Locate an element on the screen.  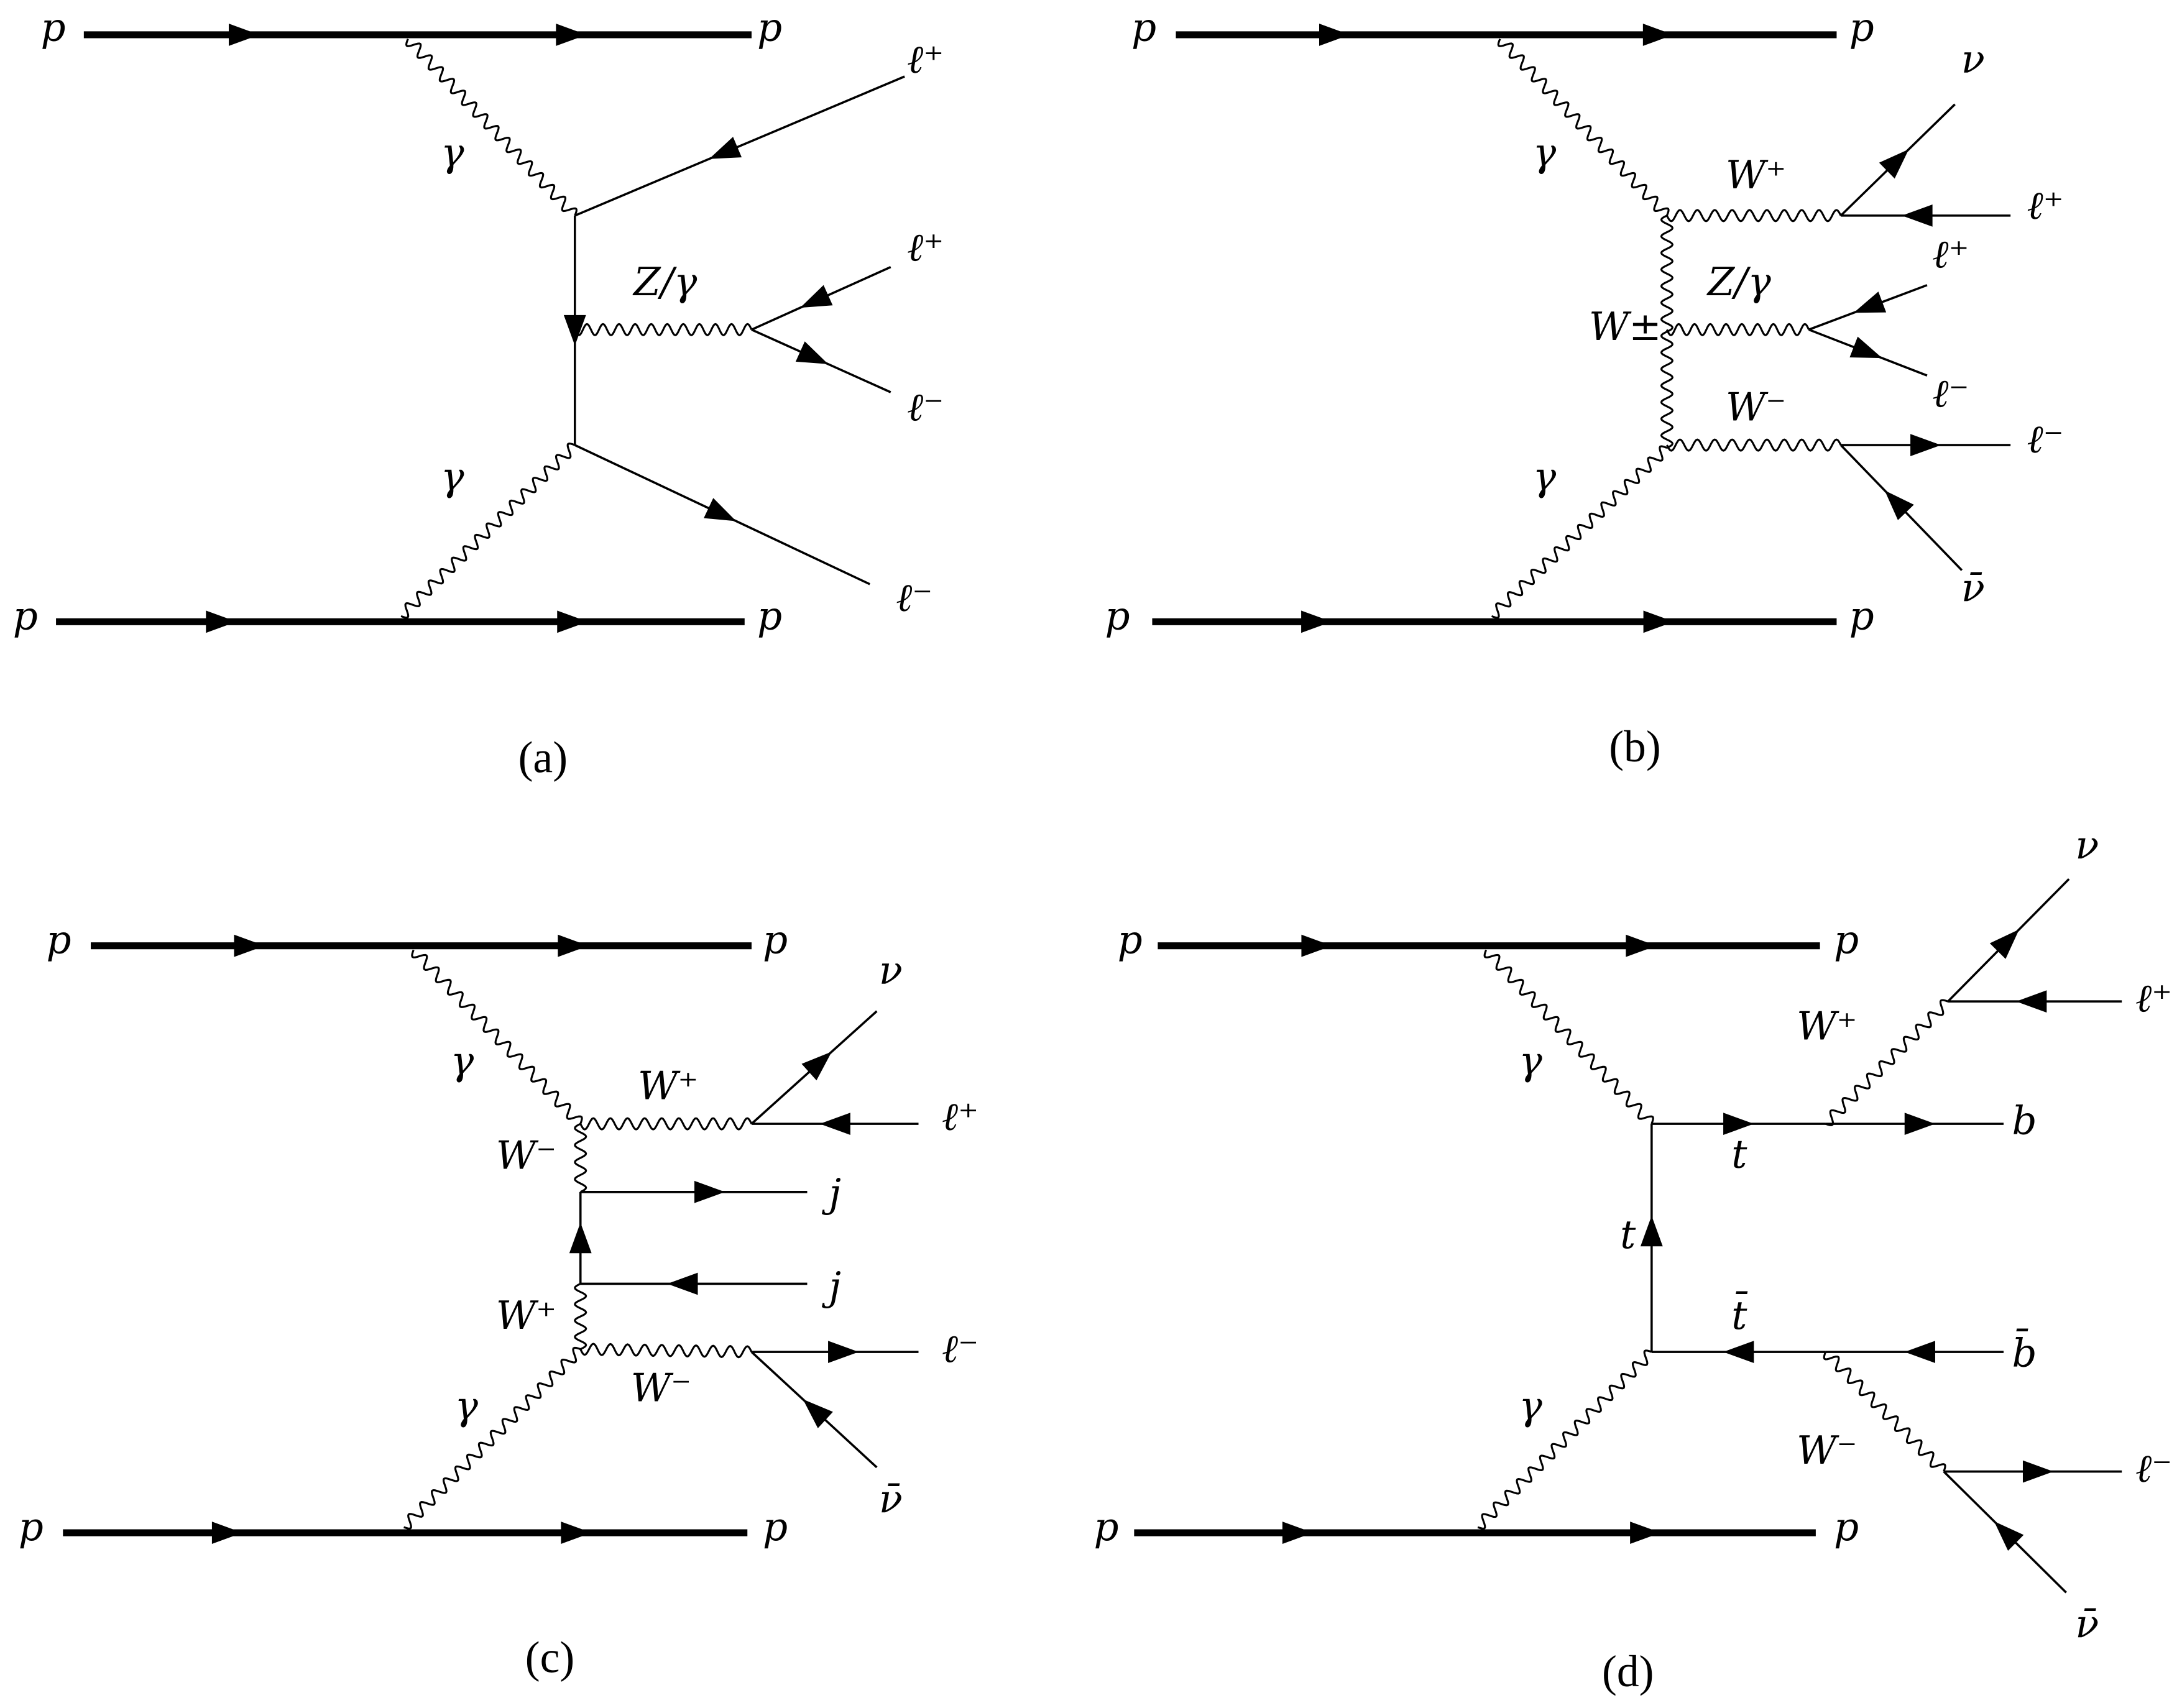
panel-caption: (a) is located at coordinates (543, 758).